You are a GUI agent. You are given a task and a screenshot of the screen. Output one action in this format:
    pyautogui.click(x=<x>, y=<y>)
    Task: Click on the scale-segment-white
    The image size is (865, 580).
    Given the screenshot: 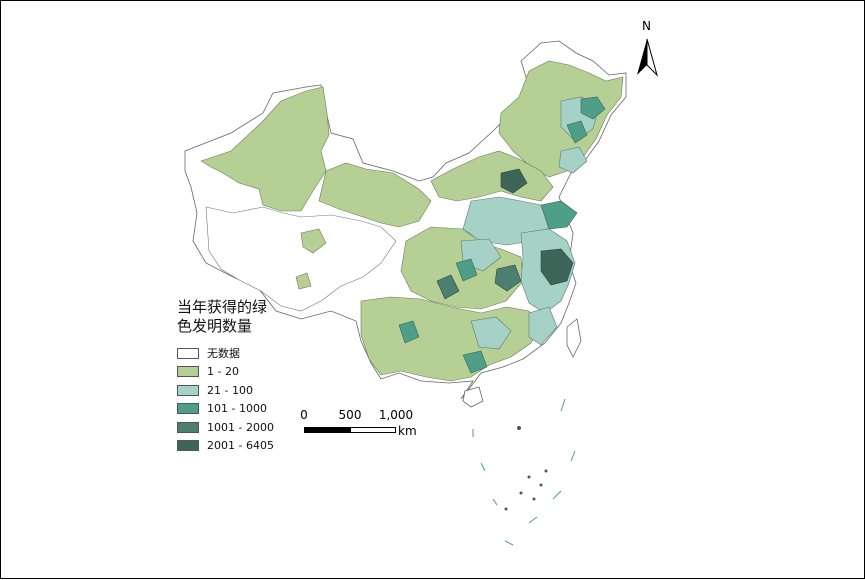 What is the action you would take?
    pyautogui.click(x=373, y=430)
    